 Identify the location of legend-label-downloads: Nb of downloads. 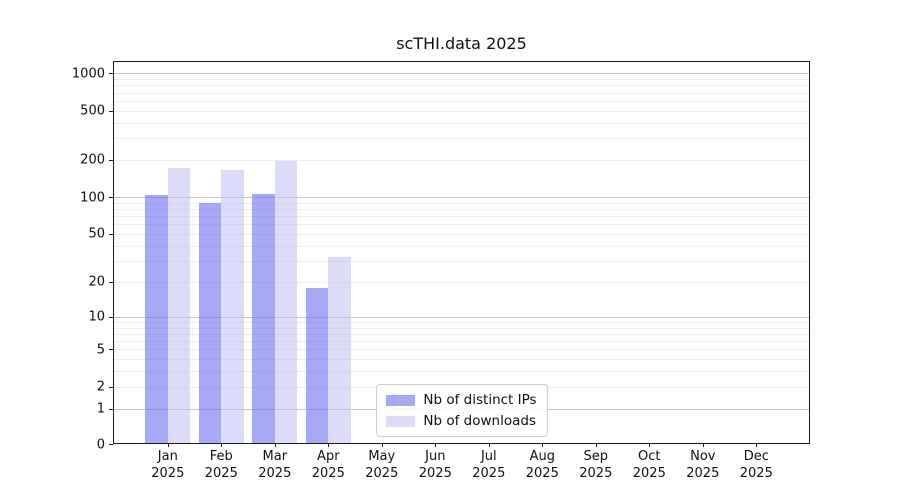
(479, 421).